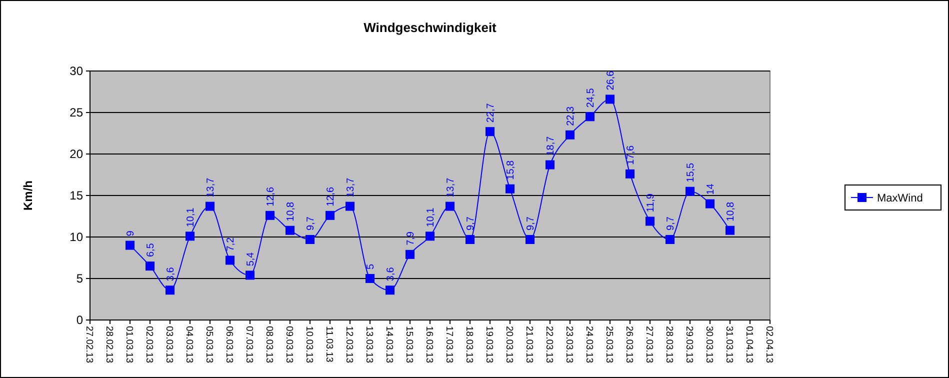 This screenshot has height=378, width=949. Describe the element at coordinates (489, 344) in the screenshot. I see `x-tick-label: 19.03.13` at that location.